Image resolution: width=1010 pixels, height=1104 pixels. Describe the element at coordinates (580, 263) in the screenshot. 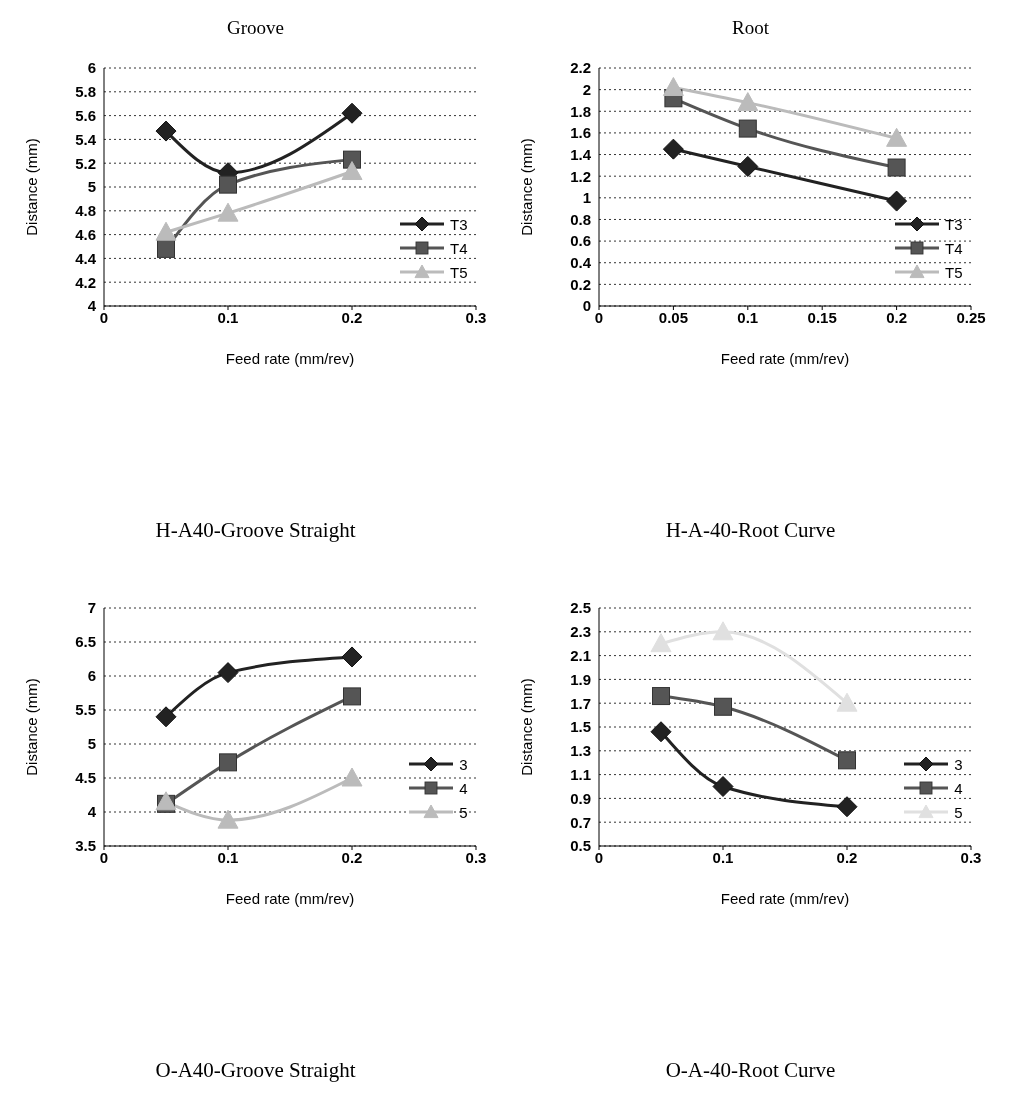

I see `y-tick-label: 0.4` at that location.